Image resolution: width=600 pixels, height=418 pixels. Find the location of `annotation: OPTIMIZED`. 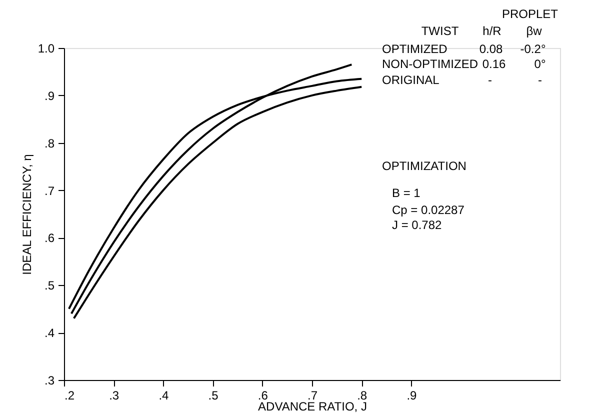

annotation: OPTIMIZED is located at coordinates (415, 49).